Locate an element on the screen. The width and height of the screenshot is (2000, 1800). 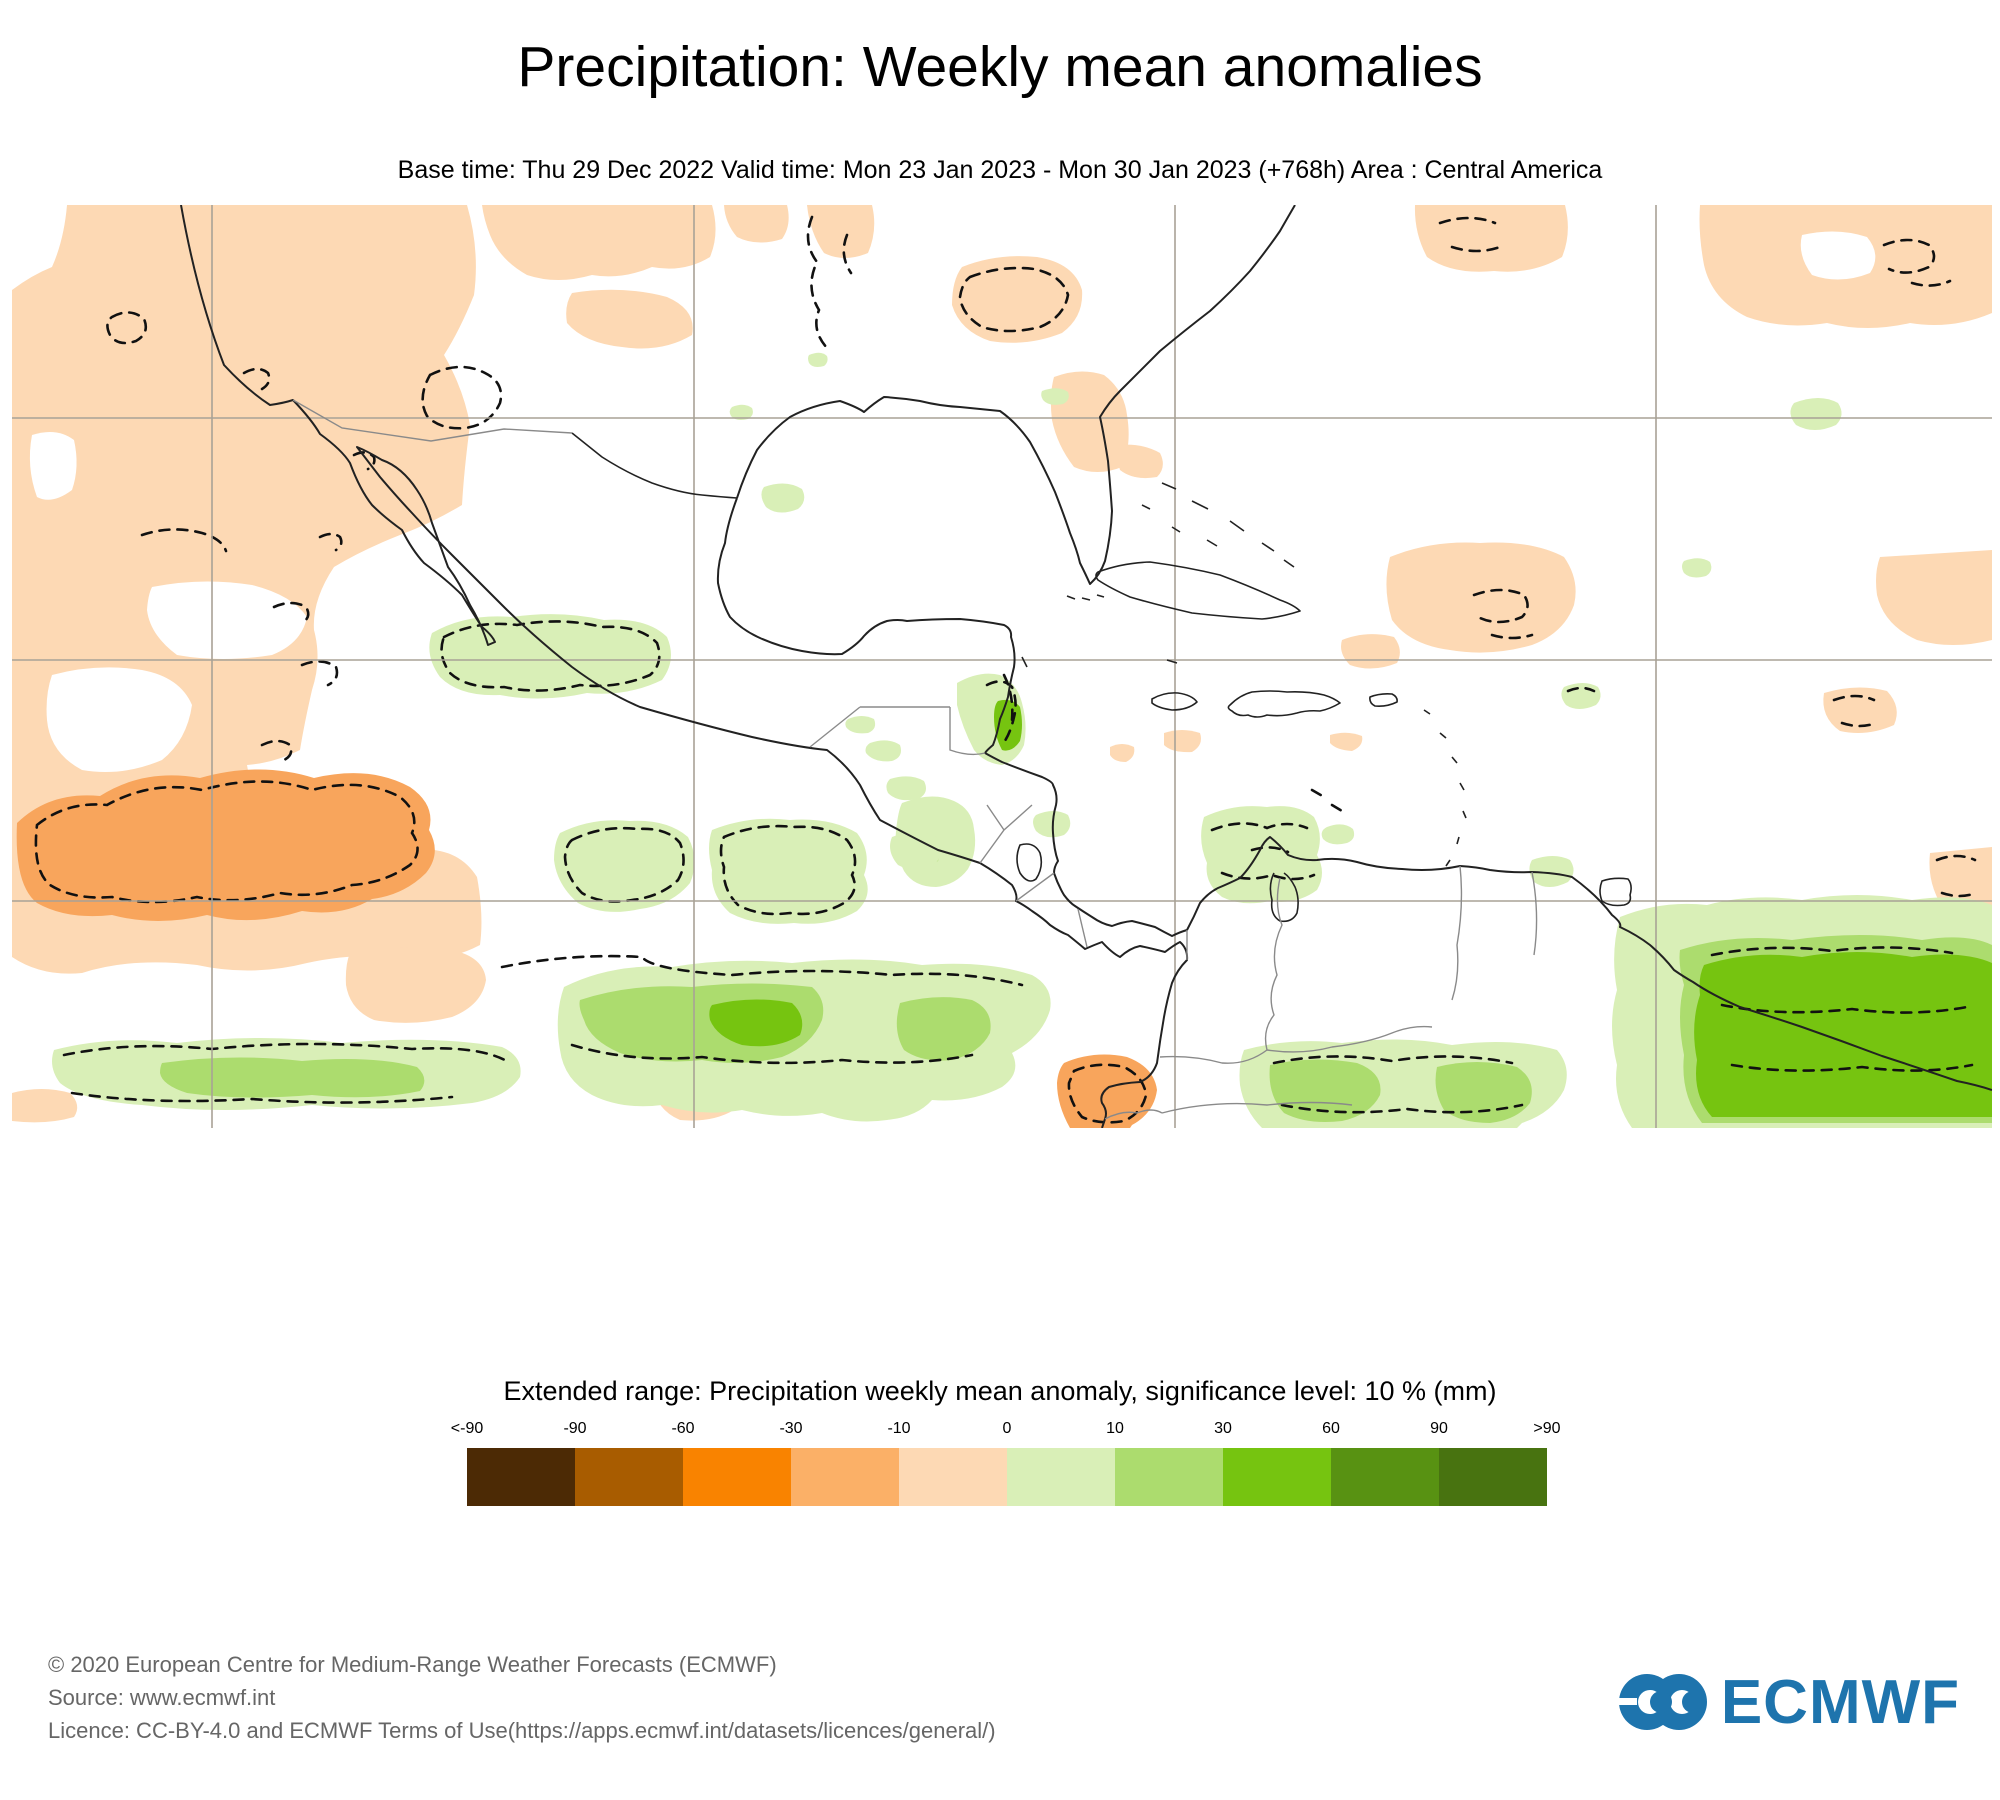
legend-tick-label: 90 is located at coordinates (1439, 1428).